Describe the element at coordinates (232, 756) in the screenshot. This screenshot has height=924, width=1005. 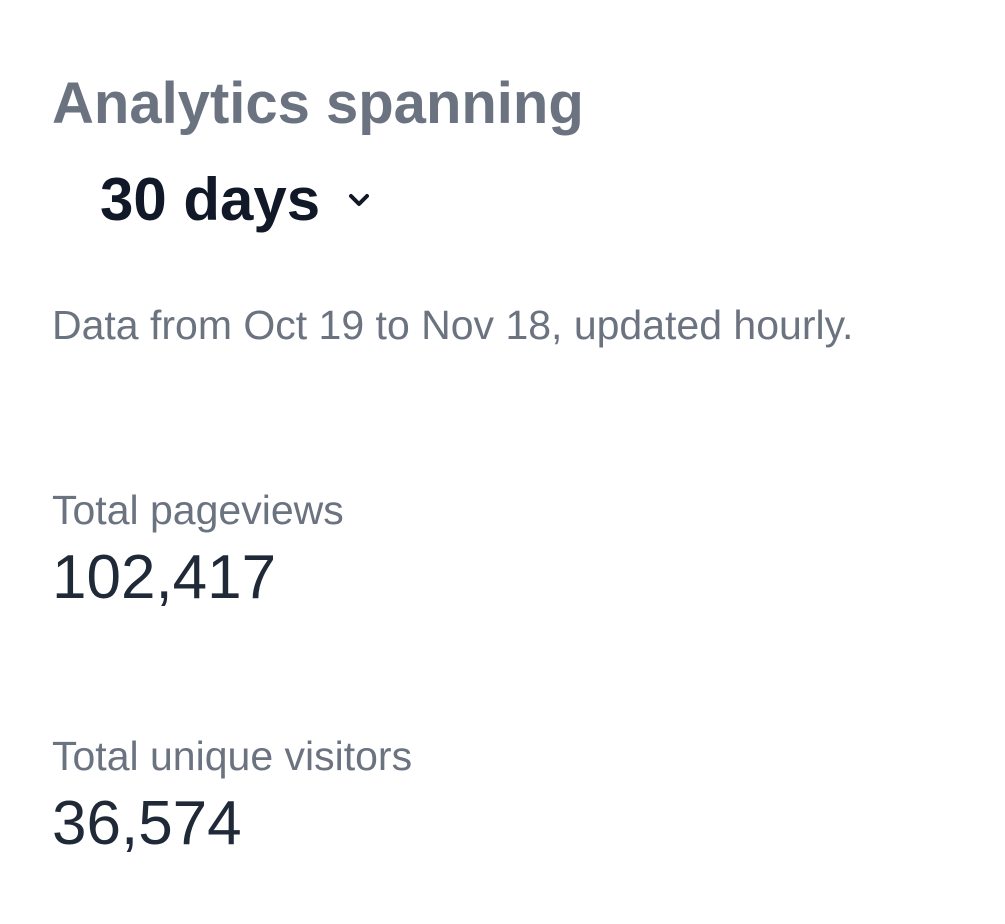
I see `stat-label: Total unique visitors` at that location.